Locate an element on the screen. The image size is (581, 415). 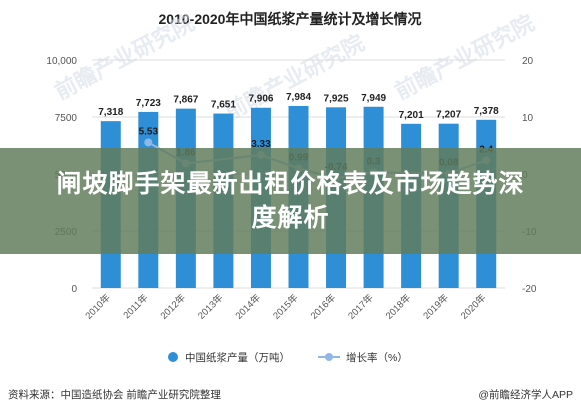
x-axis-tick-label: 2018年 is located at coordinates (398, 306).